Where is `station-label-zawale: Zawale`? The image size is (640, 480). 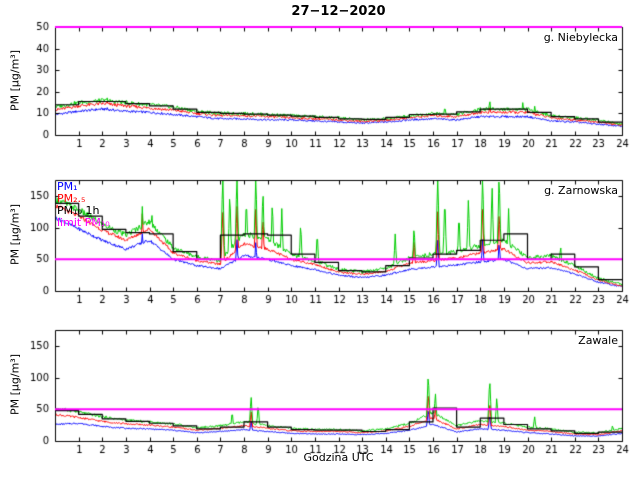 station-label-zawale: Zawale is located at coordinates (598, 340).